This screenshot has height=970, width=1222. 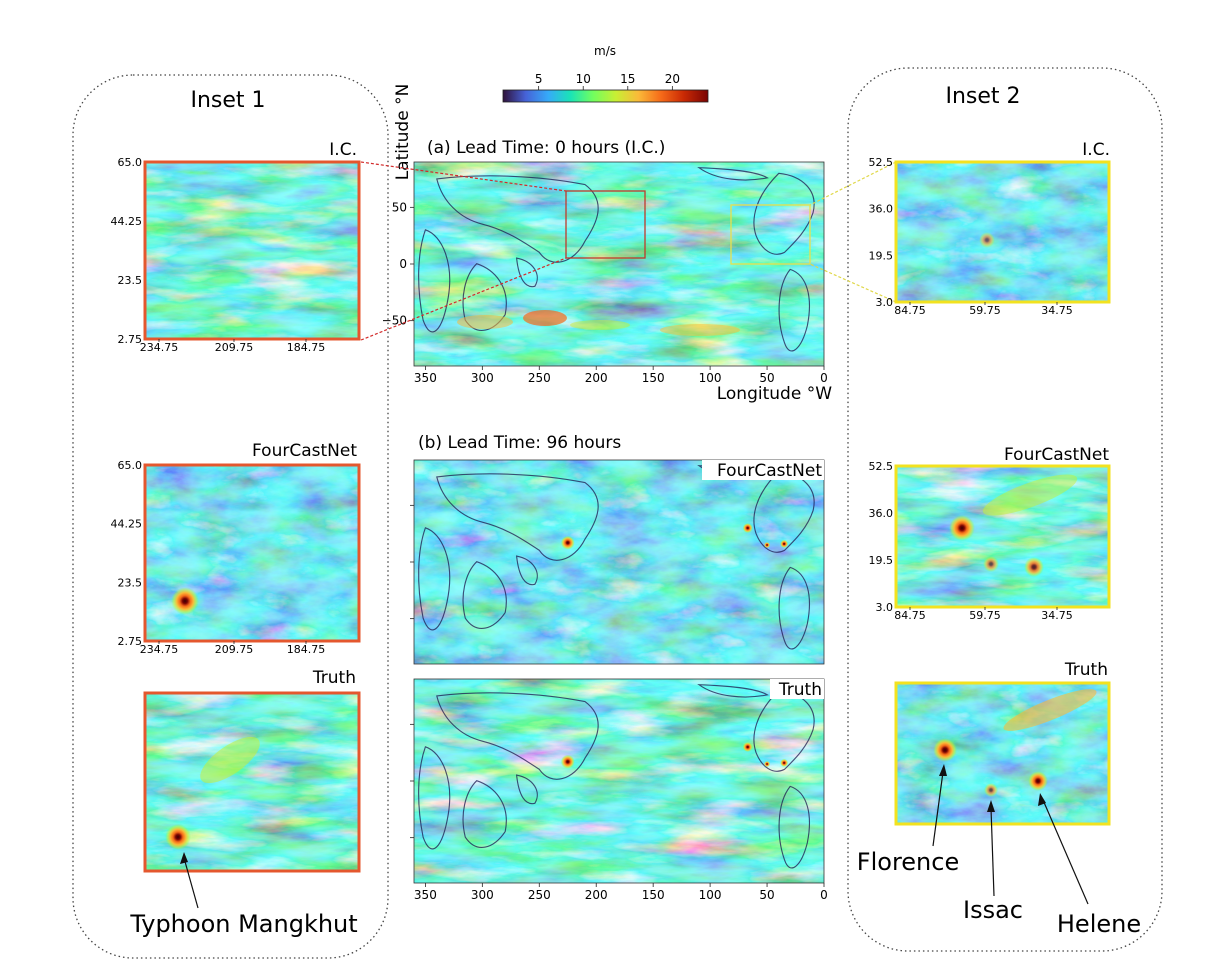 What do you see at coordinates (252, 782) in the screenshot?
I see `inset1-truth-map` at bounding box center [252, 782].